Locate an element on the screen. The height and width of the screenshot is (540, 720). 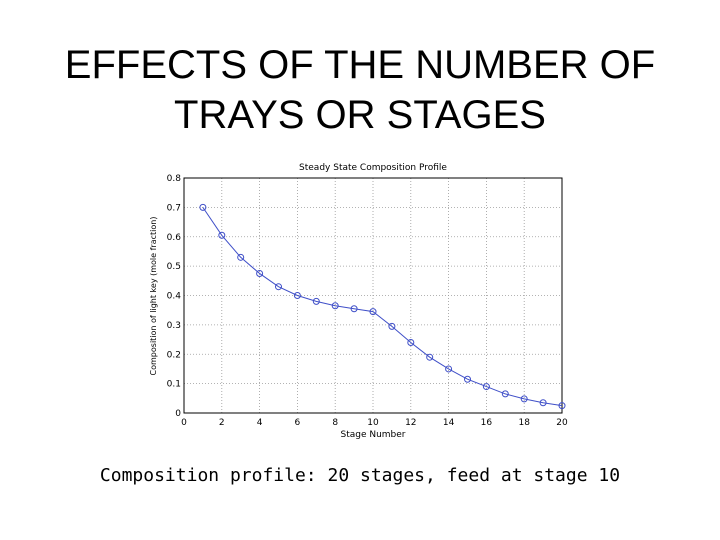
x-tick-label: 16 is located at coordinates (487, 423).